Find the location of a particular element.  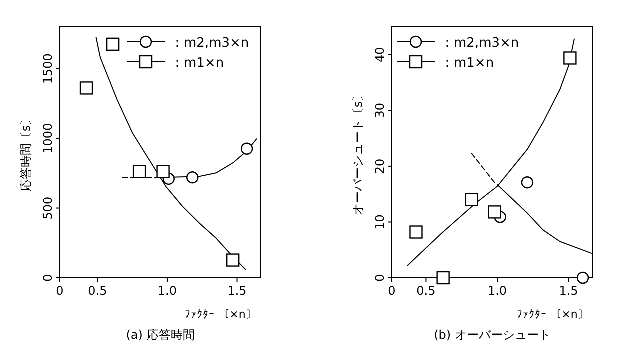

y-tick-label: 10 is located at coordinates (380, 222).